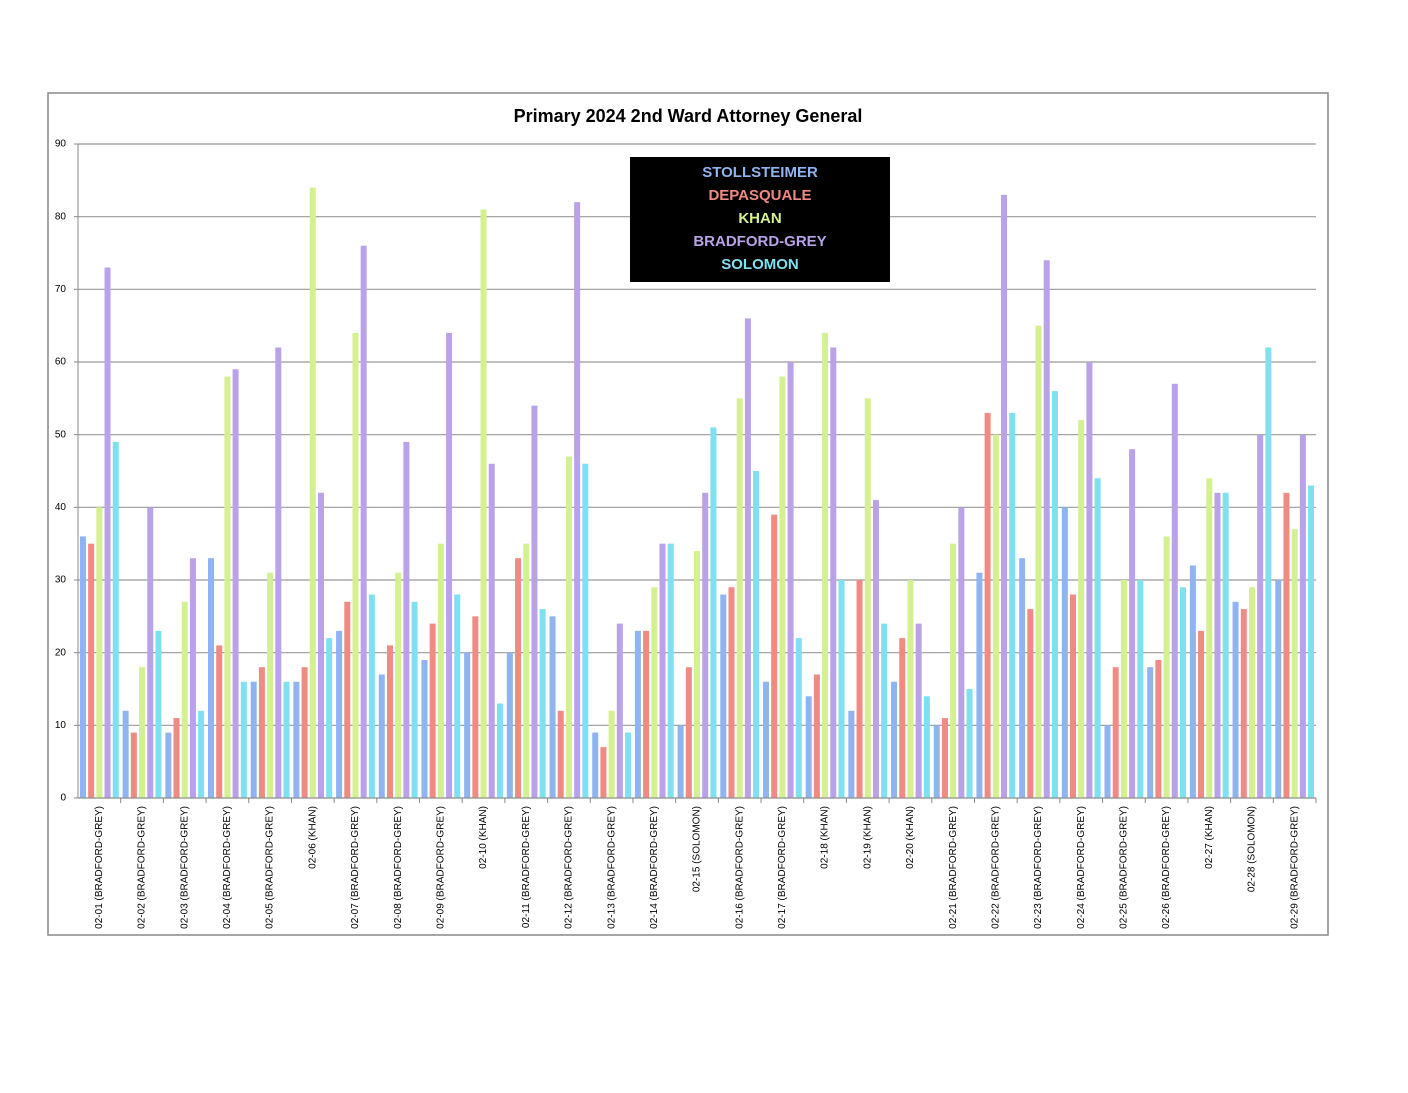  Describe the element at coordinates (1038, 867) in the screenshot. I see `x-tick-label: 02-23 (BRADFORD-GREY)` at that location.